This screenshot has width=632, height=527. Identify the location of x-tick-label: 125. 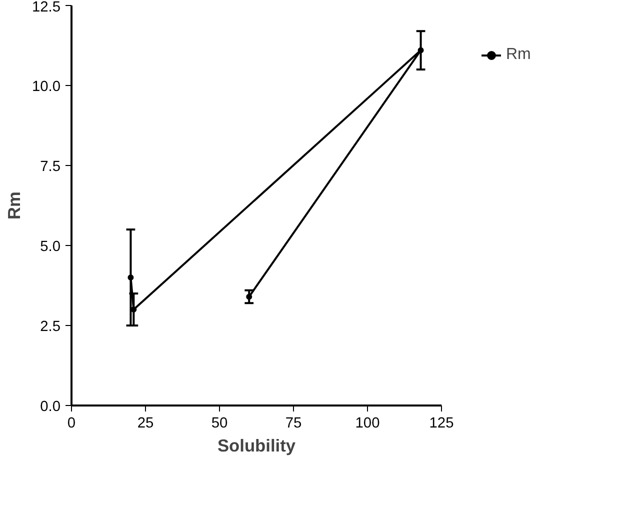
(441, 424).